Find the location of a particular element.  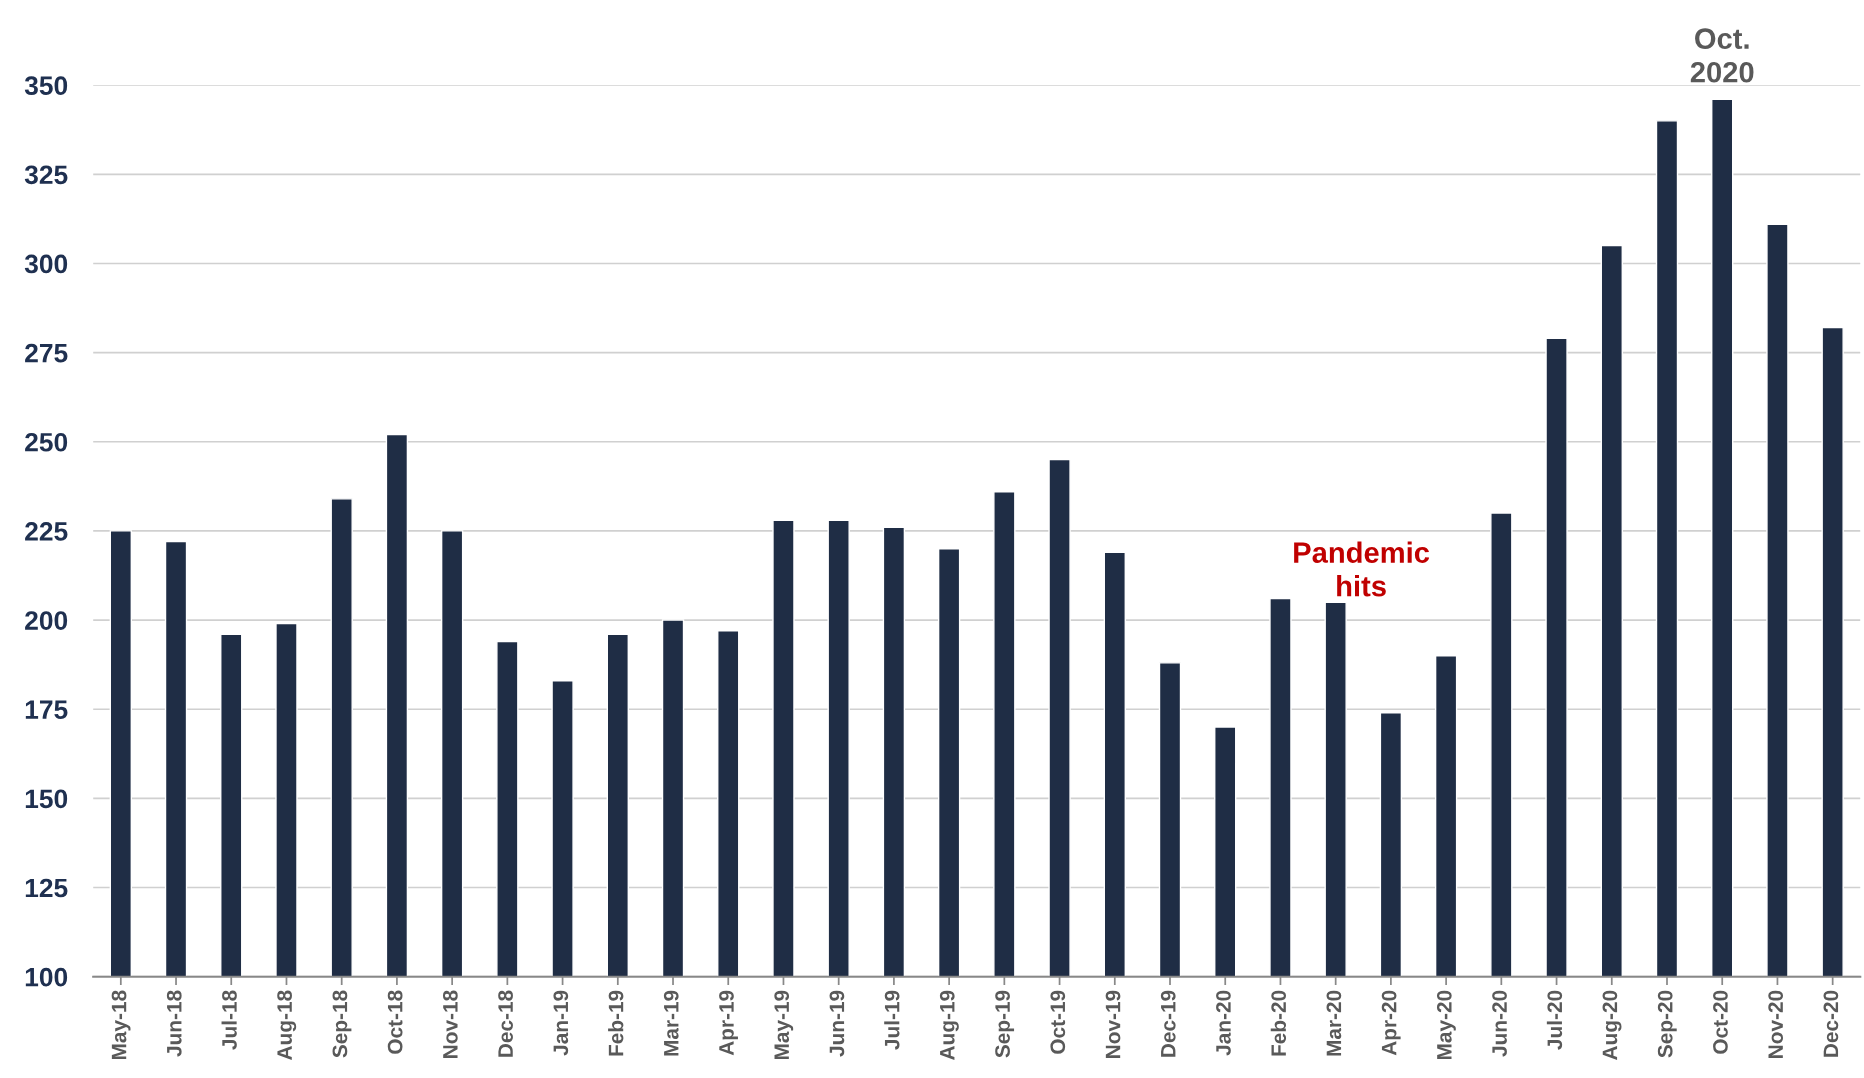

x-tick-label: Sep-19 is located at coordinates (1005, 1024).